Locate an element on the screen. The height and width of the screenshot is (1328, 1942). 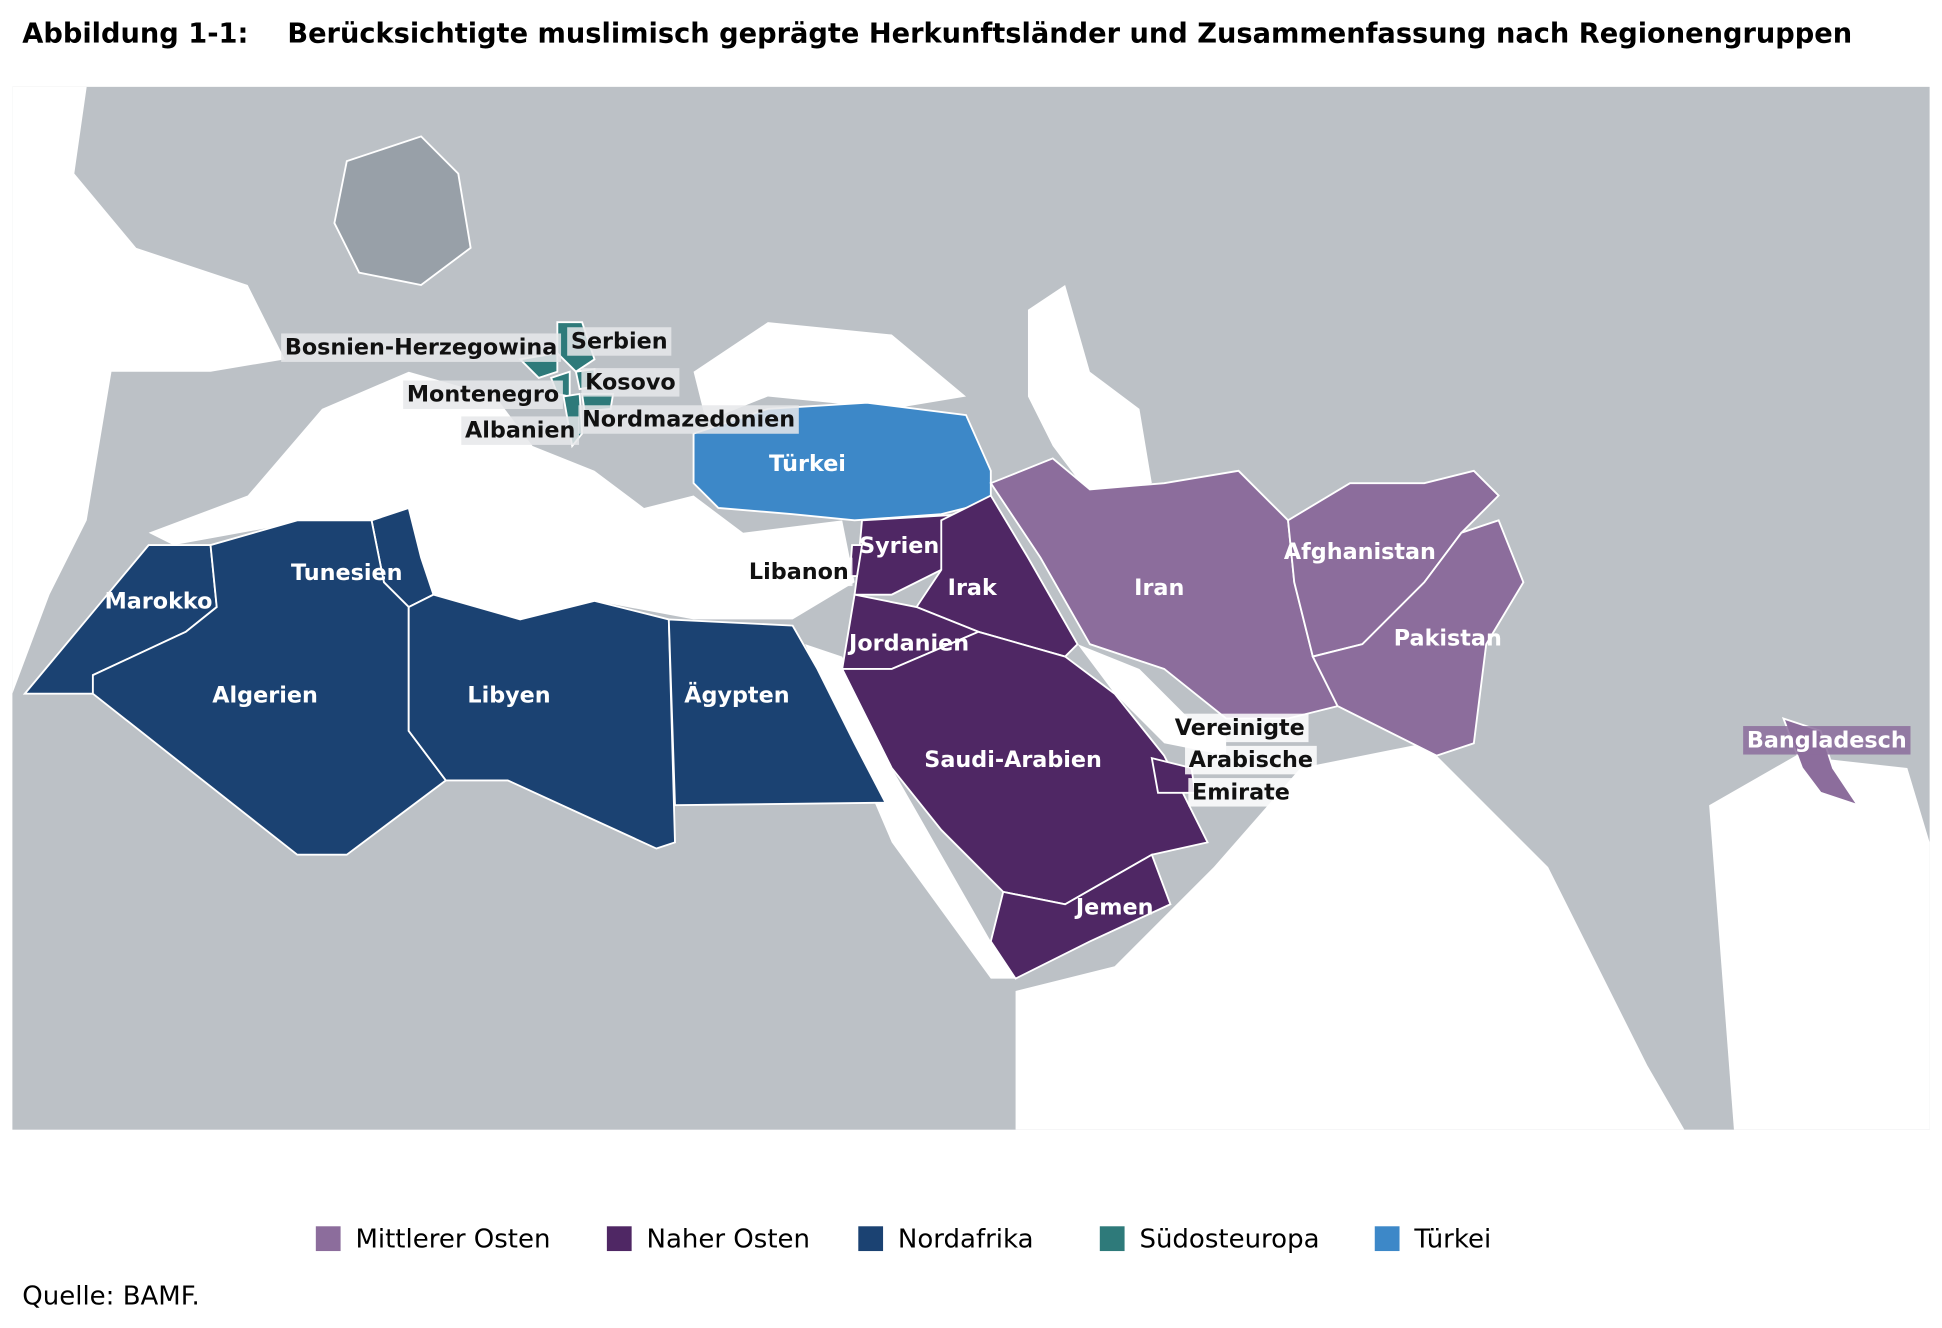
country-label: Arabische is located at coordinates (1251, 760).